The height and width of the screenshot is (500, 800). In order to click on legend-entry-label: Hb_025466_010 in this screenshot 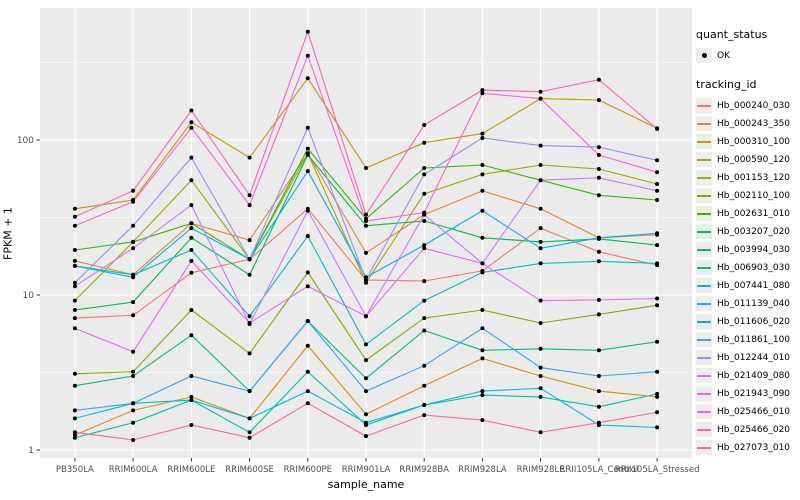, I will do `click(754, 411)`.